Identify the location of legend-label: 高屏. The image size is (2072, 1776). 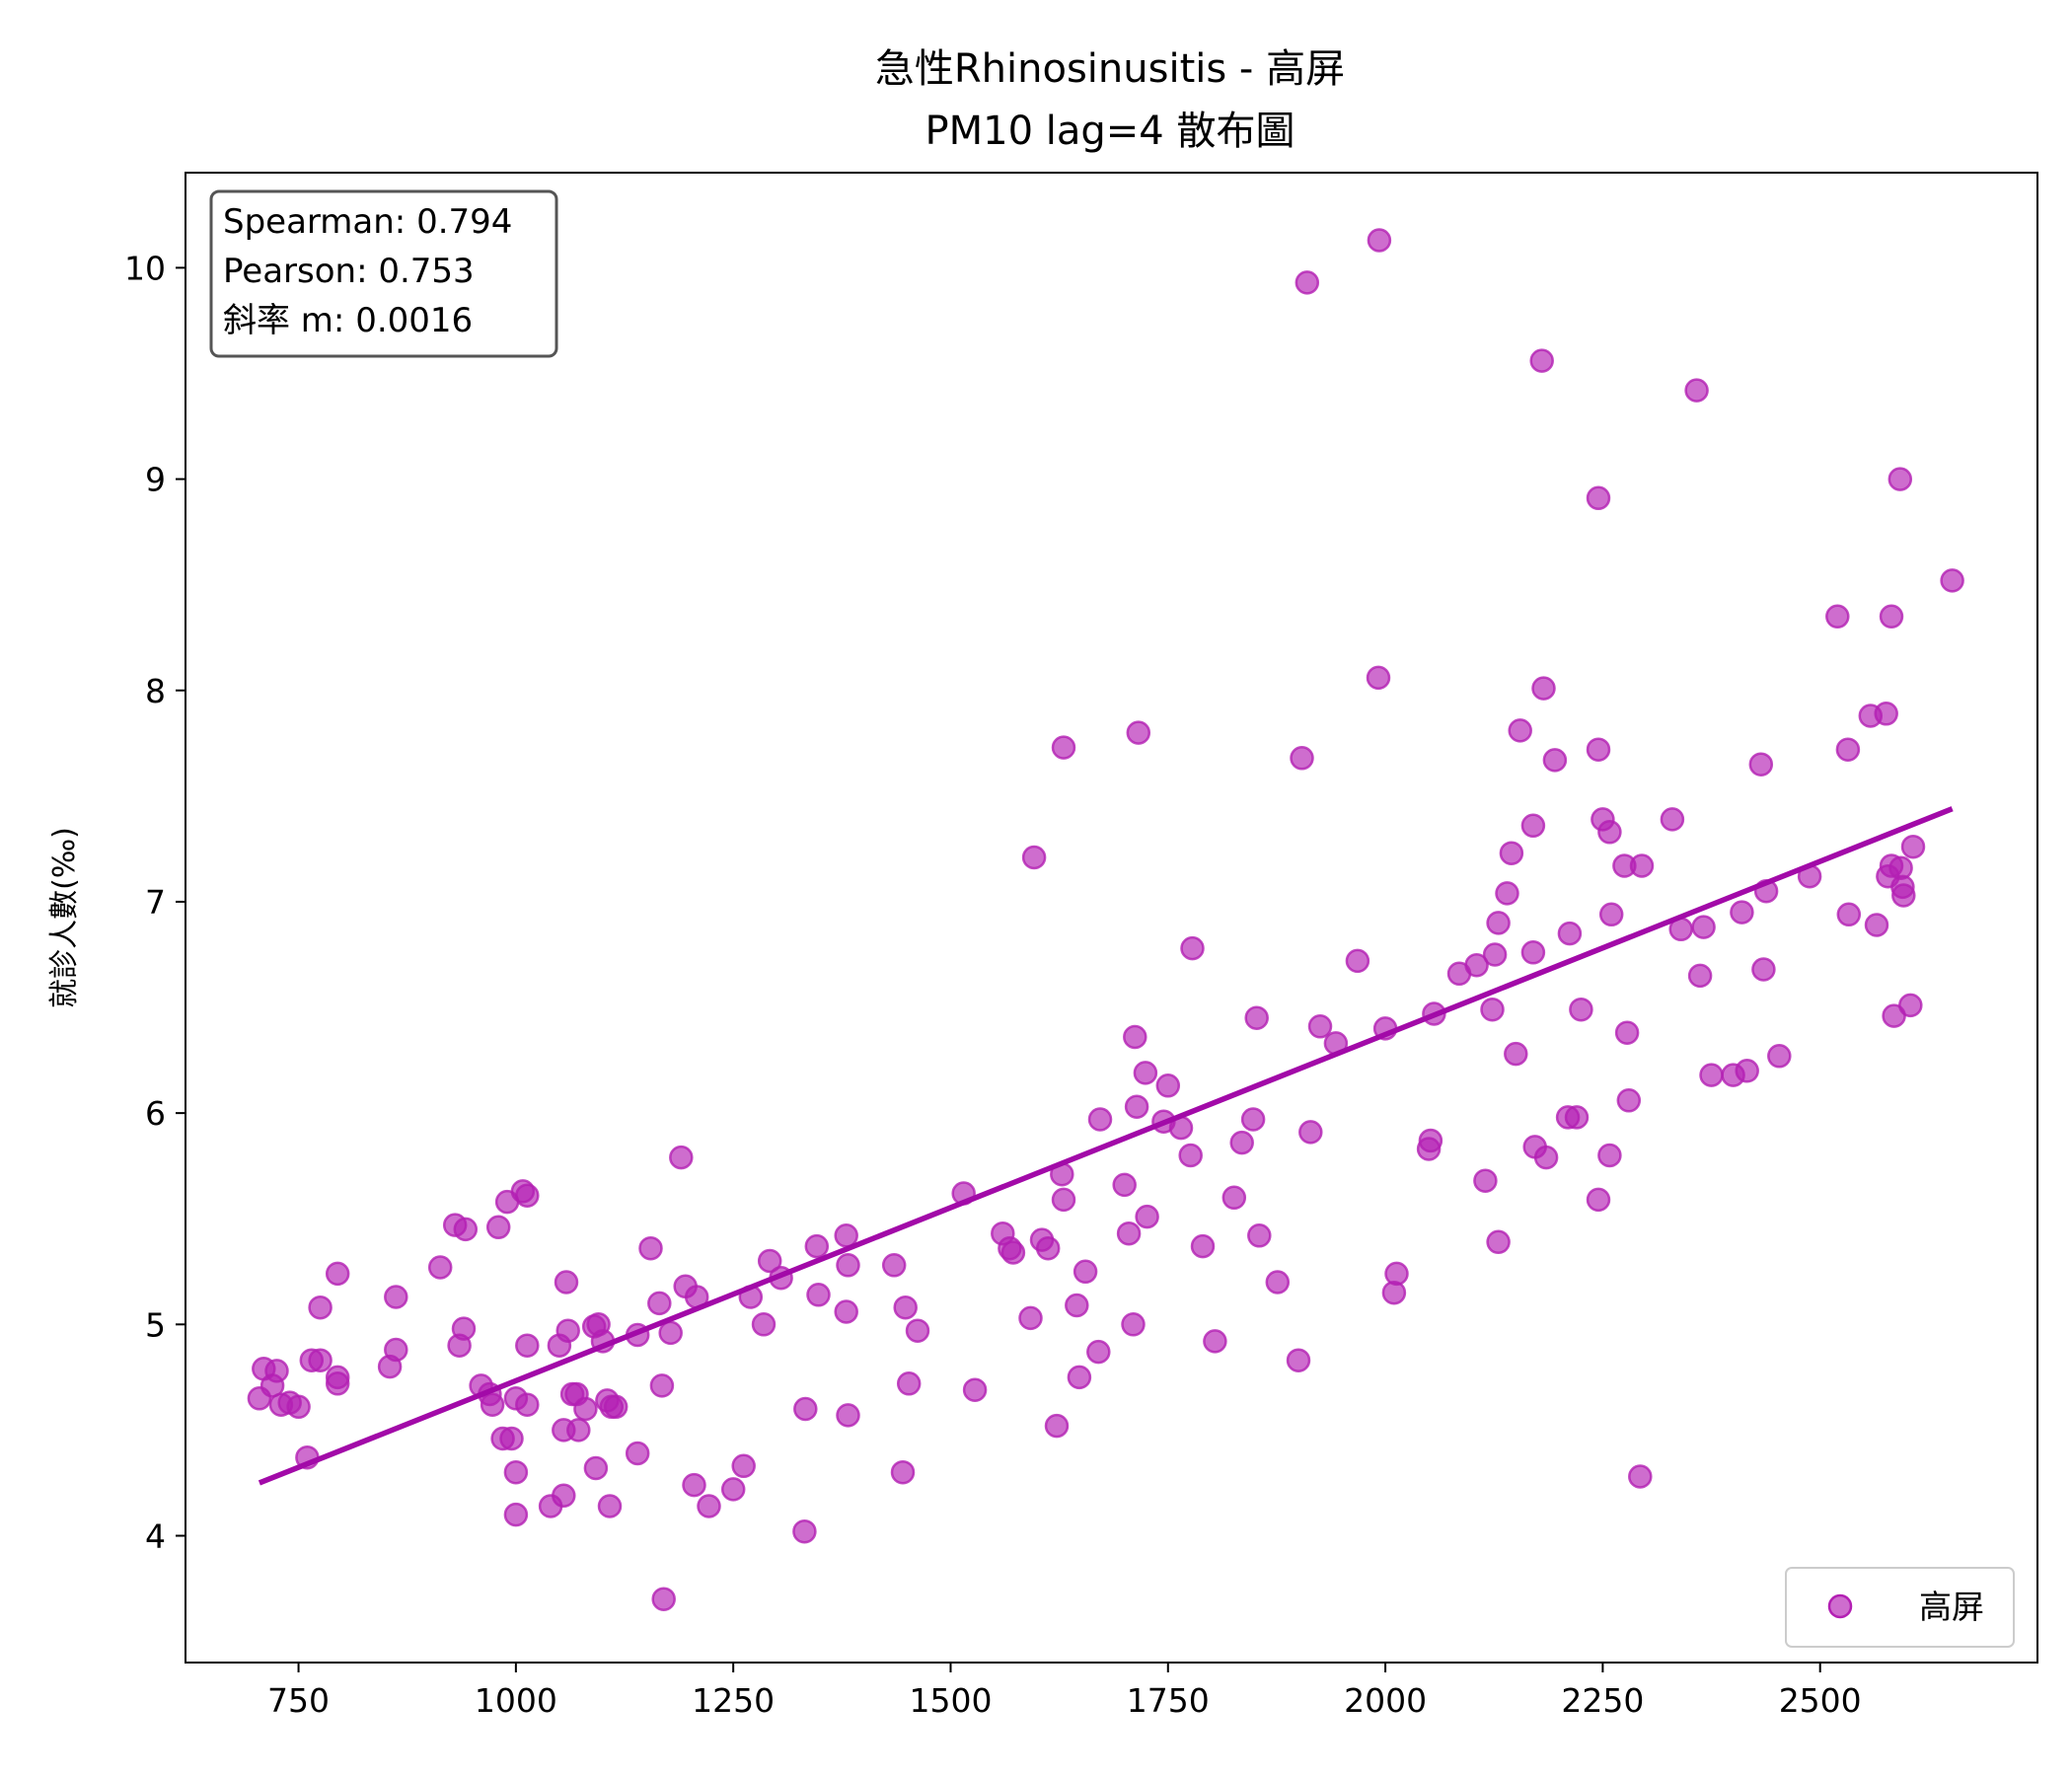
(1952, 1607).